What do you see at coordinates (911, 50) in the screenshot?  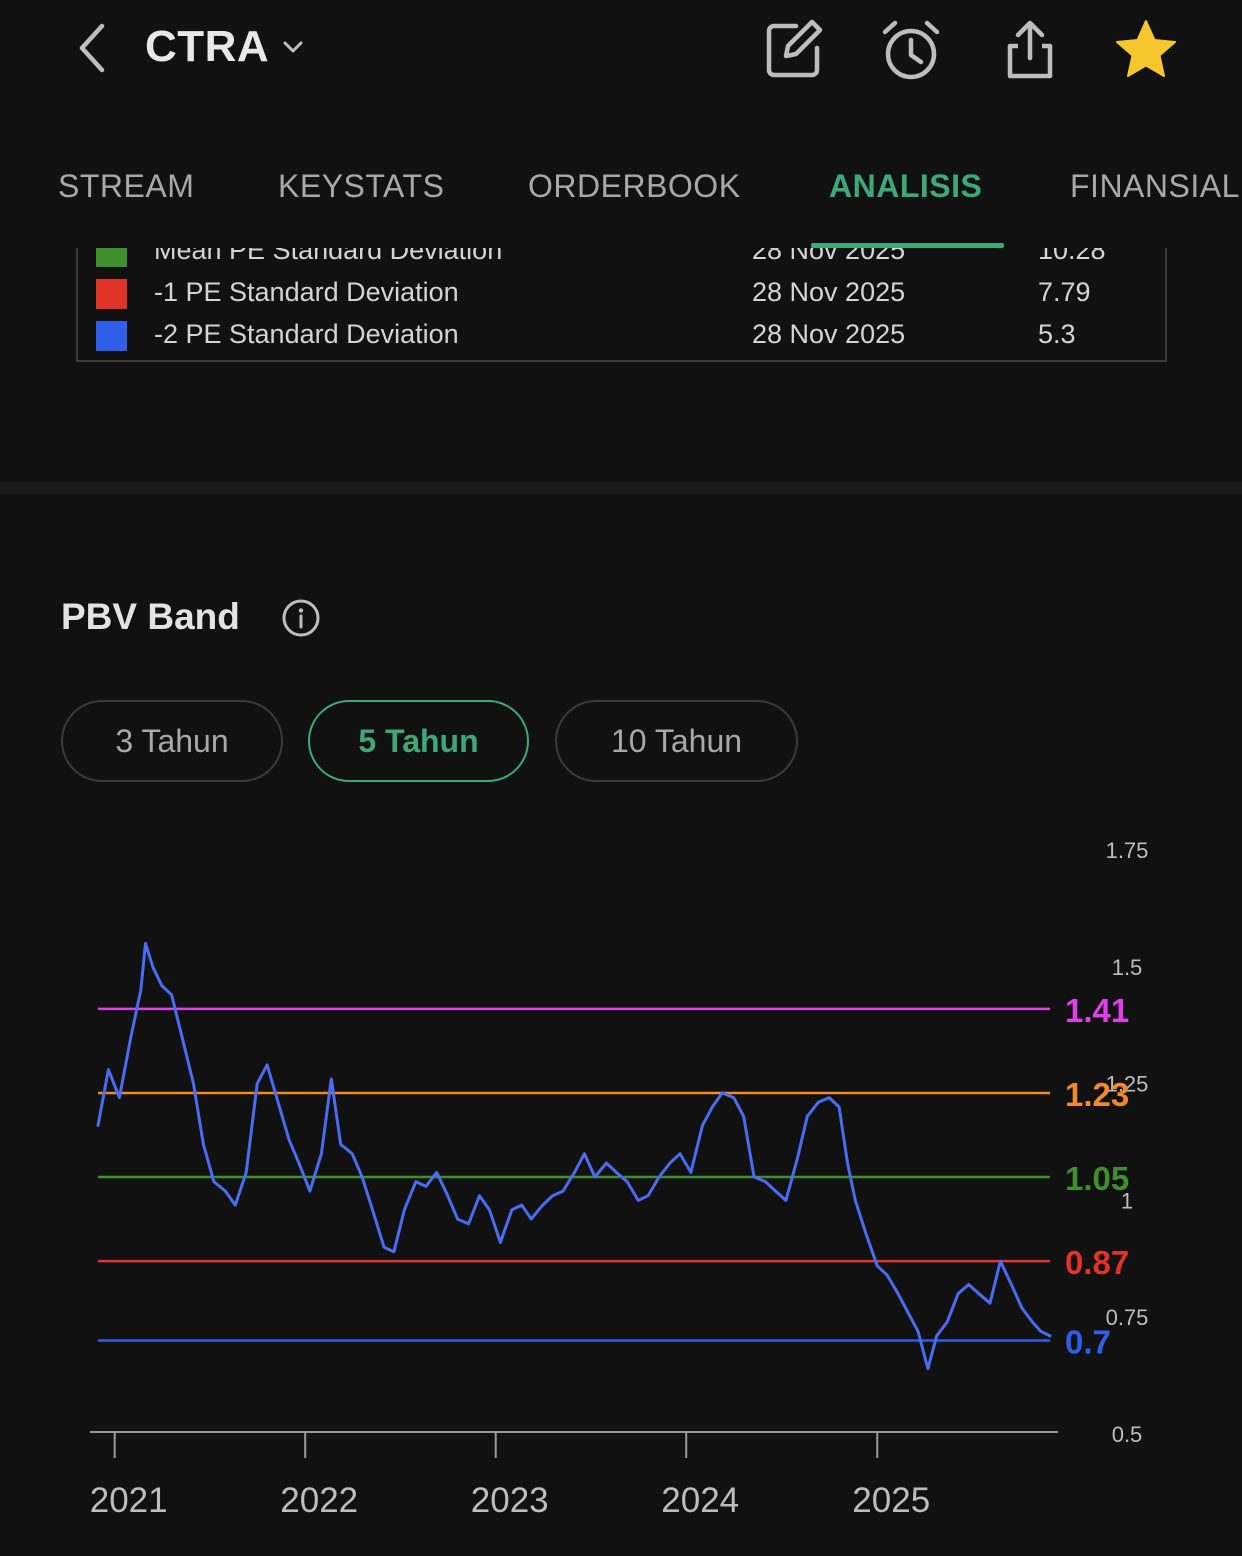 I see `alarm-clock-icon` at bounding box center [911, 50].